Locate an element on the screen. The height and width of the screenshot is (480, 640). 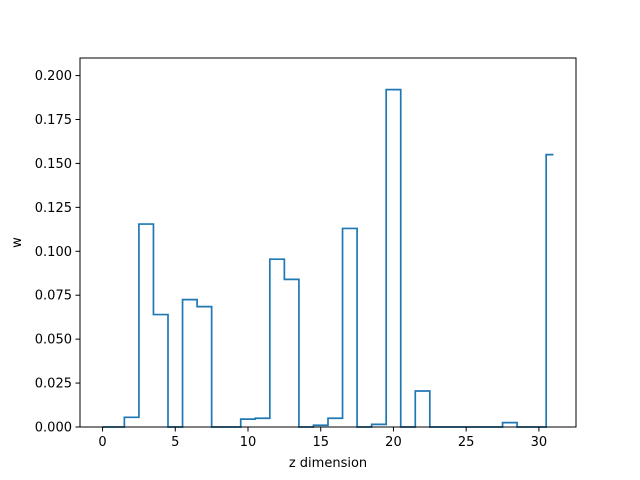
y-tick-label: 0.100 is located at coordinates (53, 252).